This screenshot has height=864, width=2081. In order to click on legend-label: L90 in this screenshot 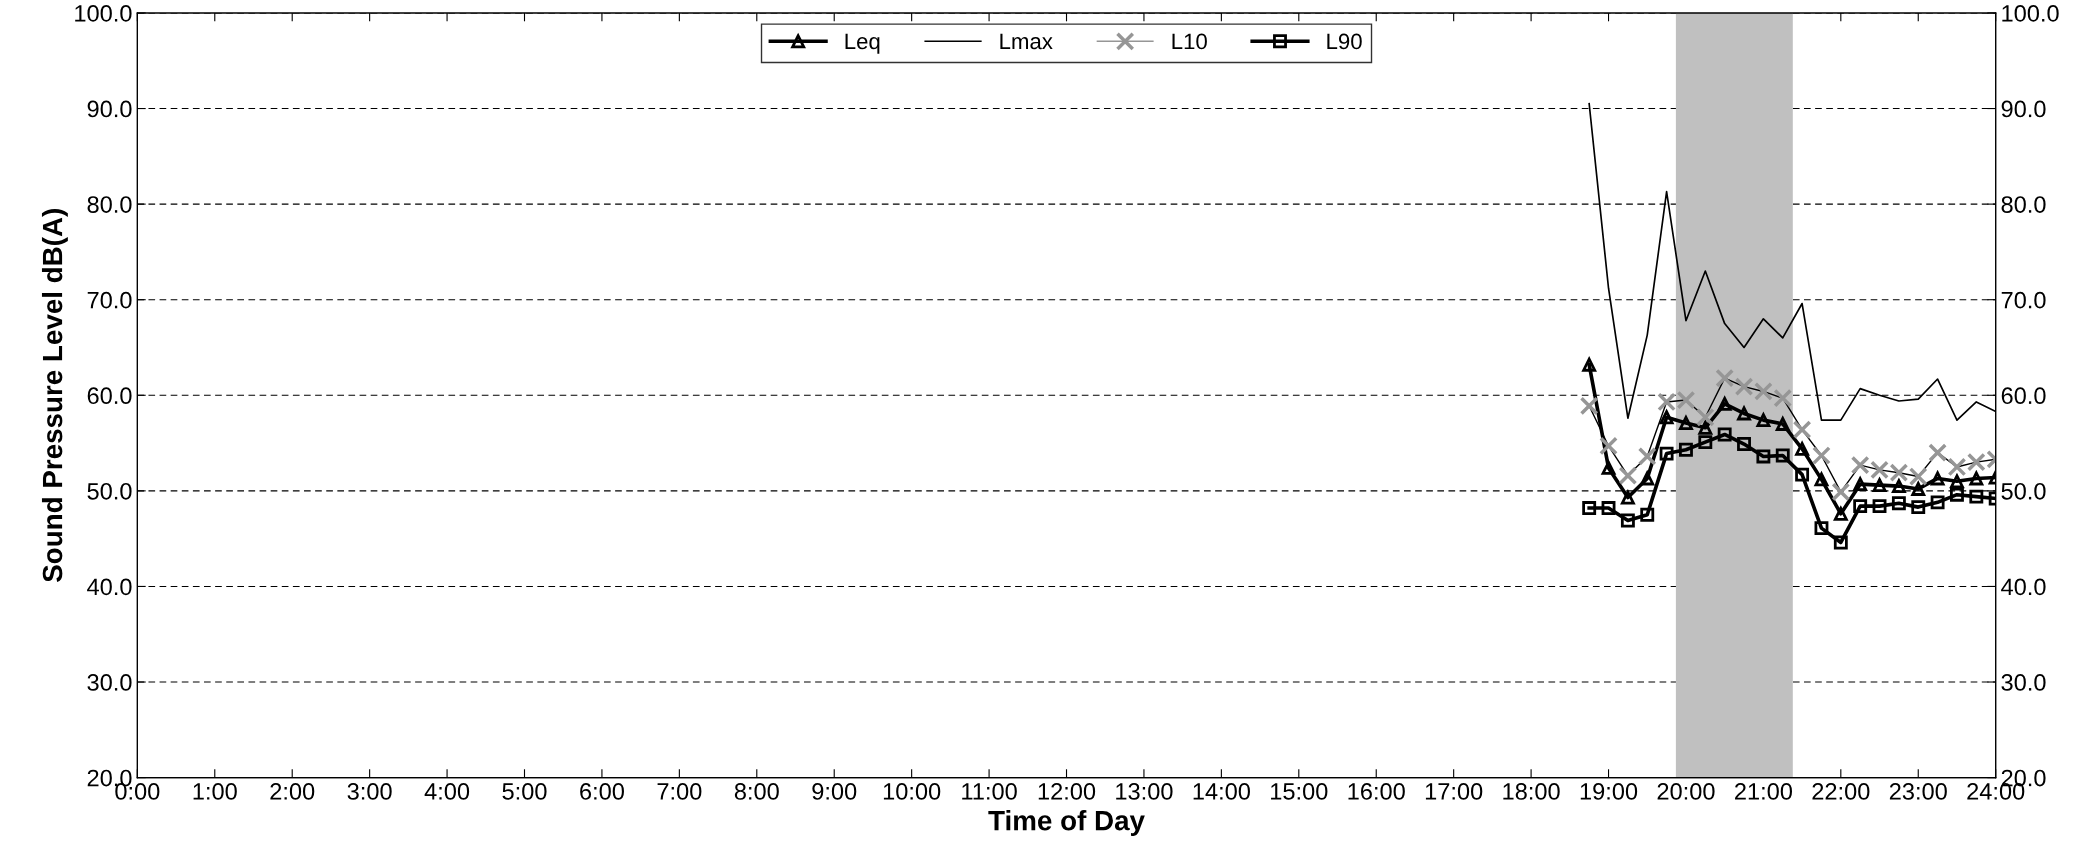, I will do `click(1344, 41)`.